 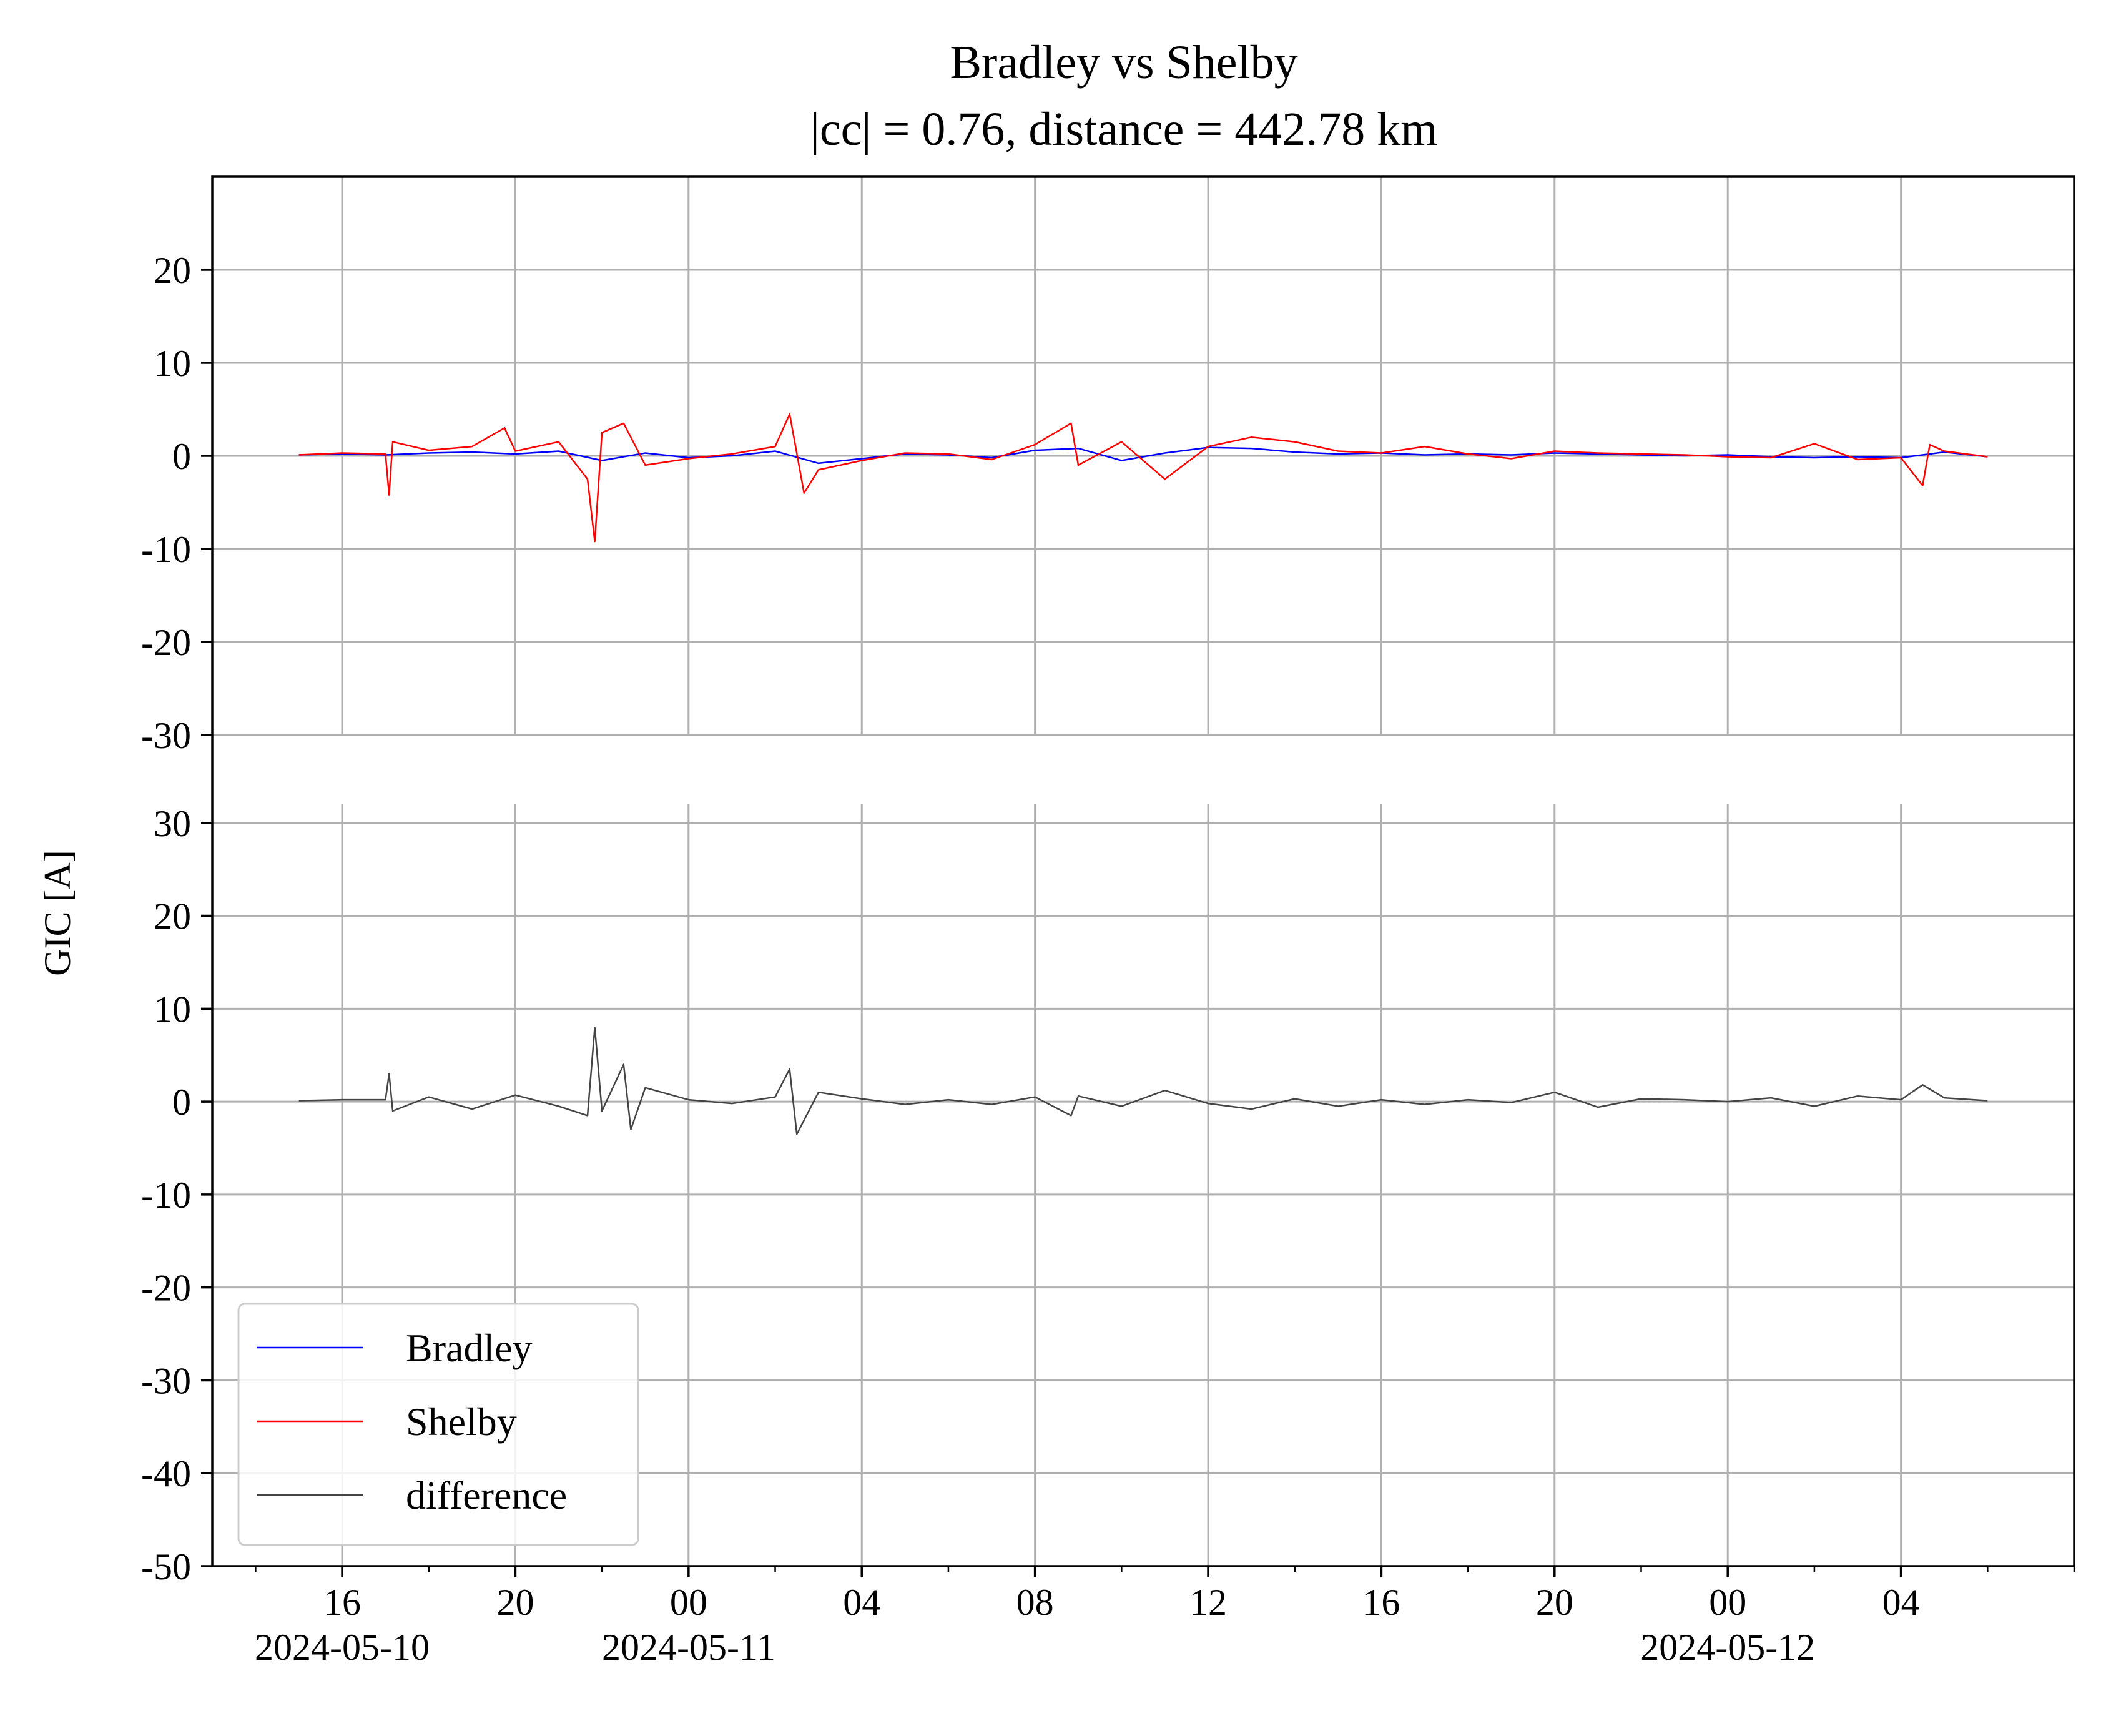 What do you see at coordinates (172, 823) in the screenshot?
I see `ytick-label-bottom-8: 30` at bounding box center [172, 823].